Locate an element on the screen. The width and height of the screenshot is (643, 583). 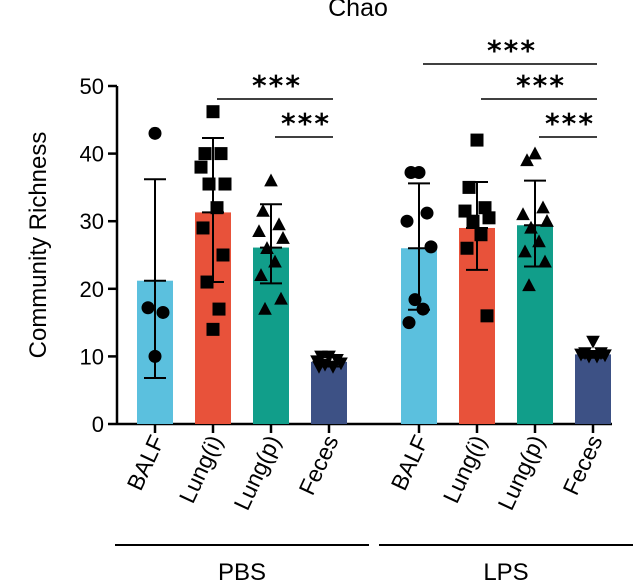
category-label-pbs-feces: Feces is located at coordinates (318, 465).